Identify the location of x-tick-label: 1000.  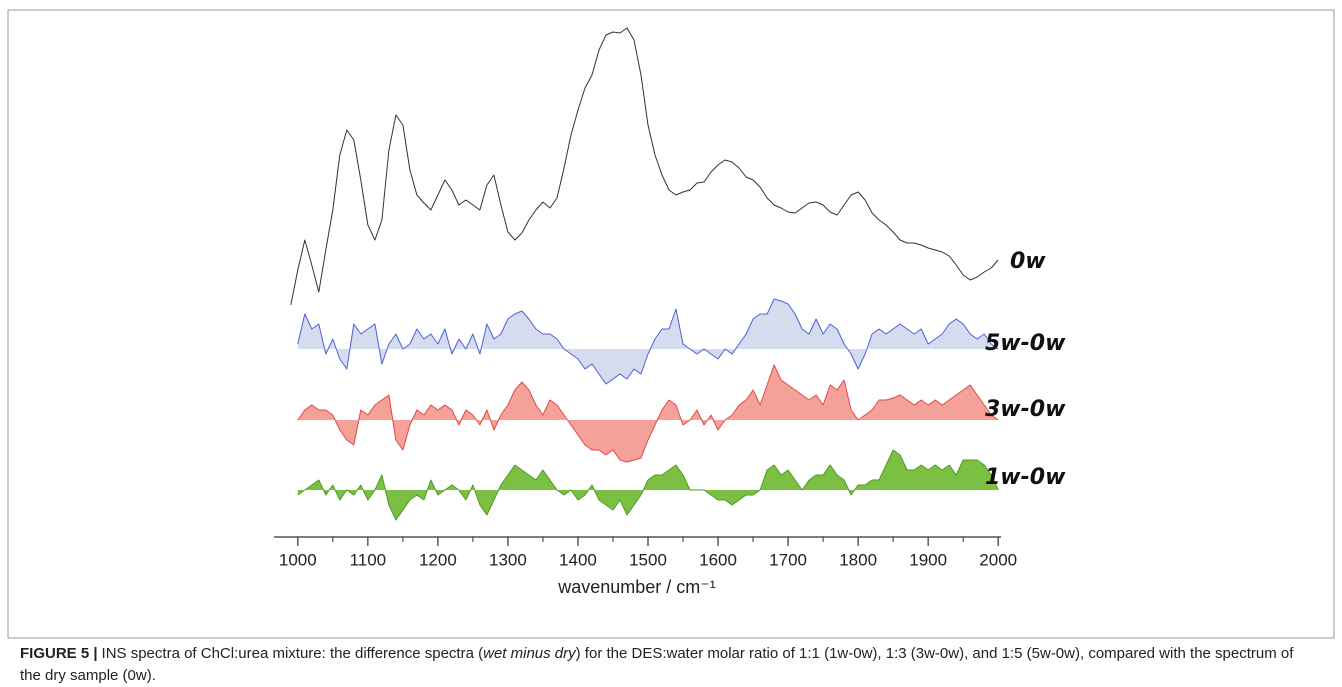
(298, 559).